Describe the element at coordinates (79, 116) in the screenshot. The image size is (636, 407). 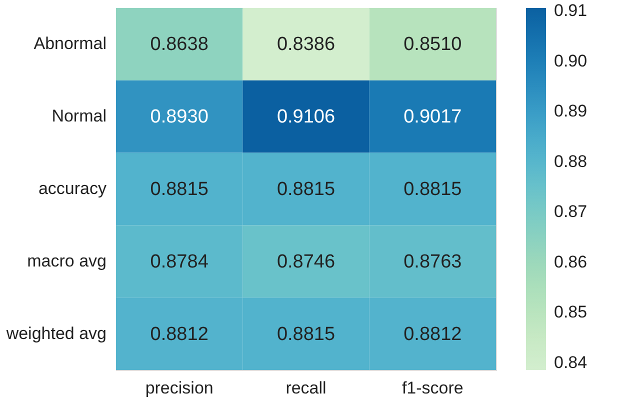
I see `y-tick-label: Normal` at that location.